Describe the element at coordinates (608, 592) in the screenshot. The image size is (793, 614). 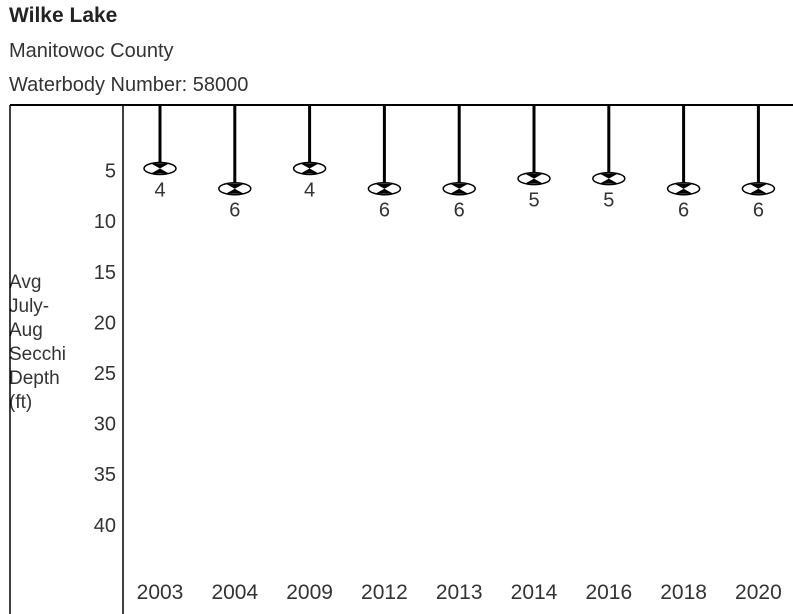
I see `x-tick-label: 2016` at that location.